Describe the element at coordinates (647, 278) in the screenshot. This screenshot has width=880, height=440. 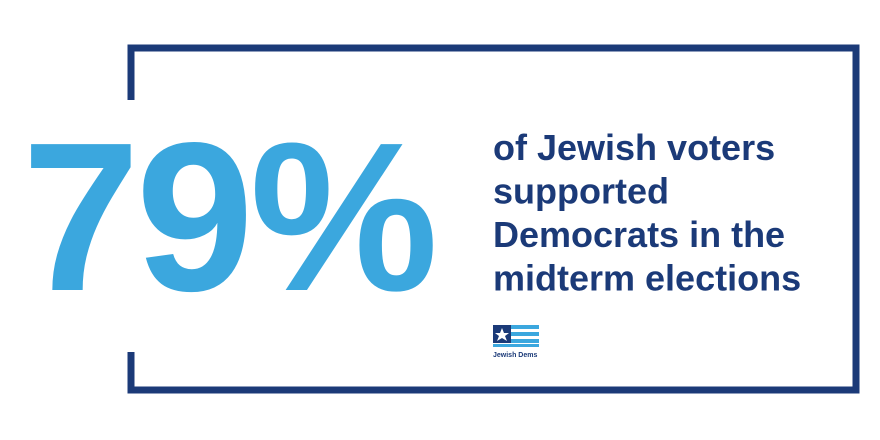
I see `statement-line: midterm elections` at that location.